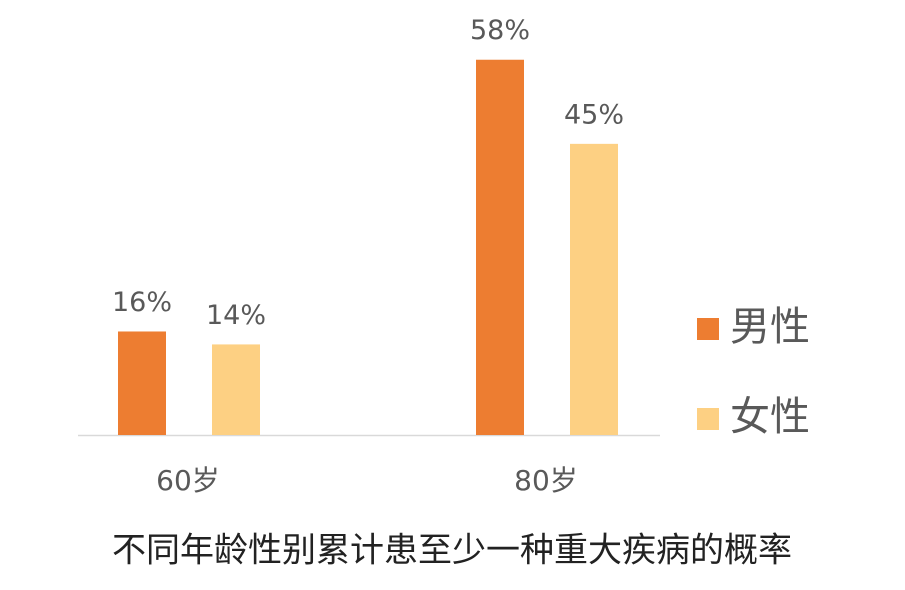 This screenshot has height=590, width=905. Describe the element at coordinates (452, 551) in the screenshot. I see `chart-title: 不同年龄性别累计患至少一种重大疾病的概率` at that location.